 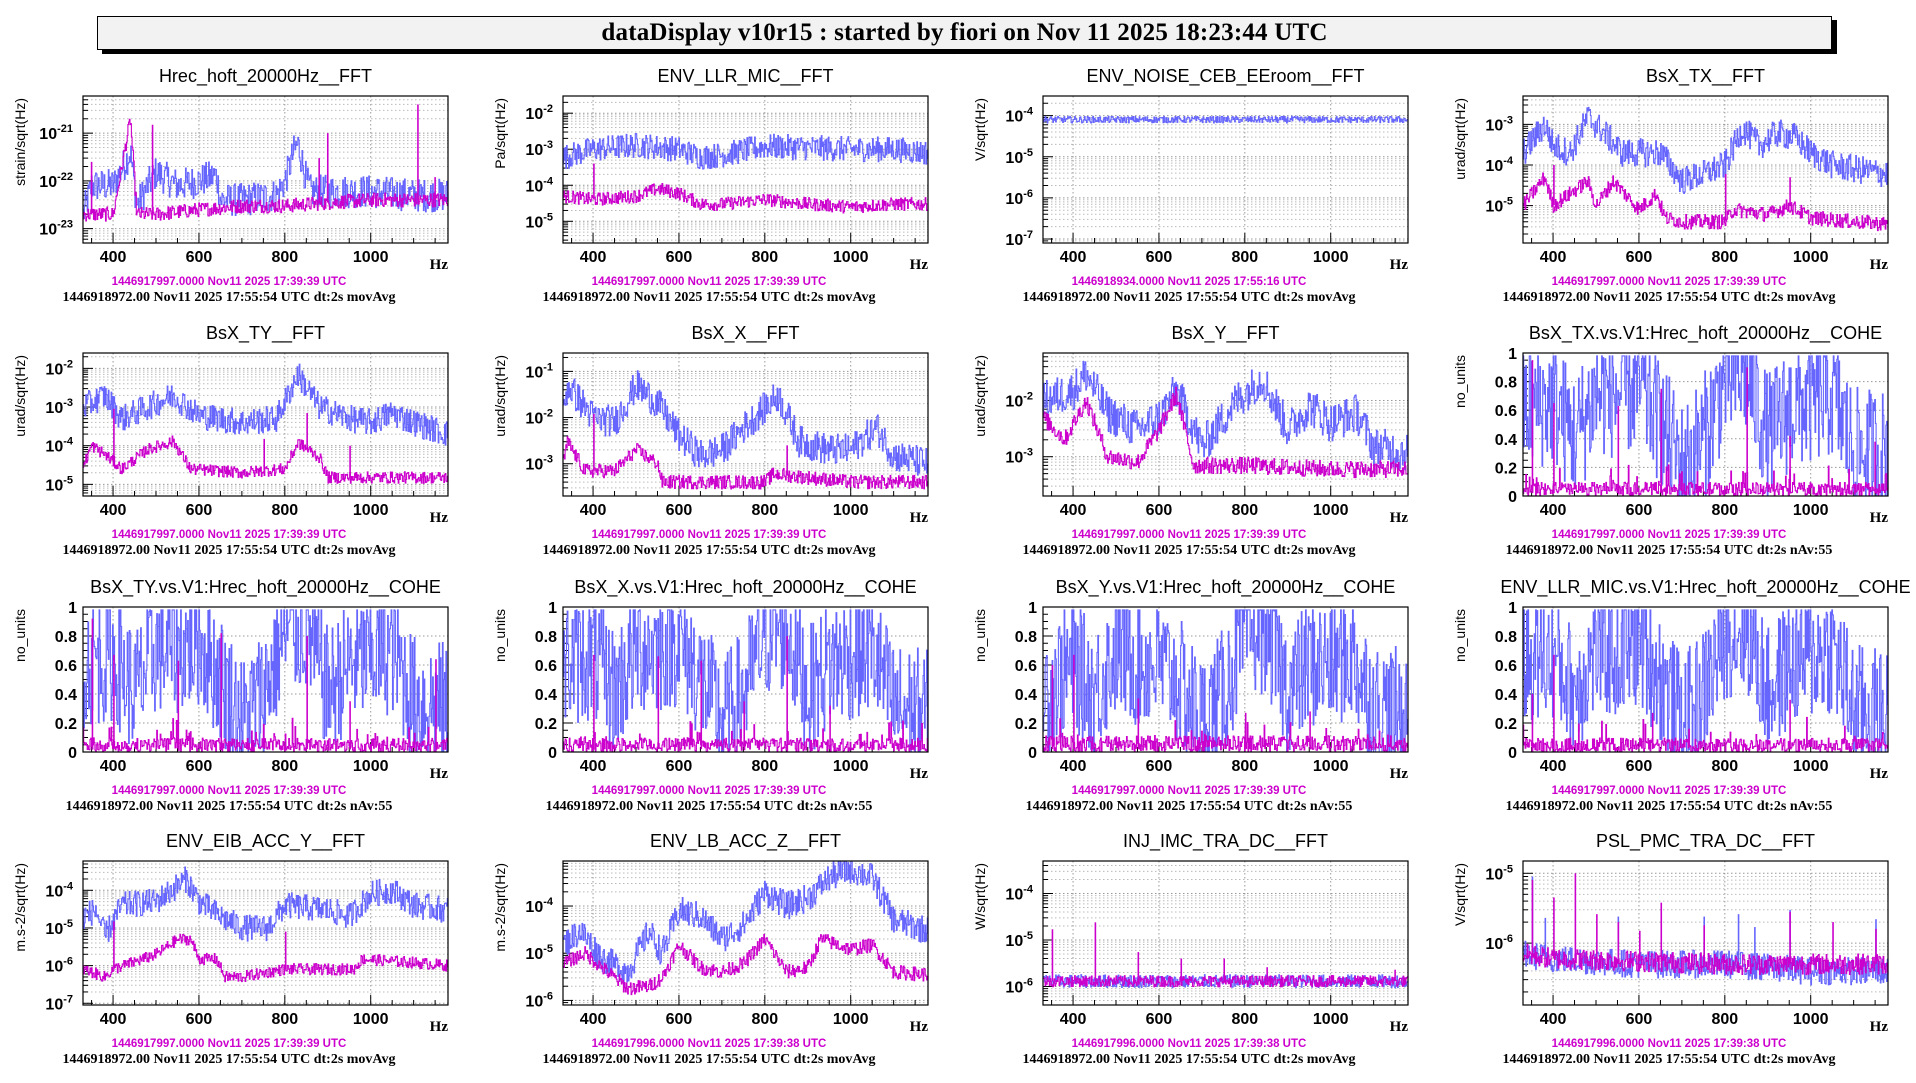 I want to click on plot-title: ENV_NOISE_CEB_EEroom__FFT, so click(x=1225, y=76).